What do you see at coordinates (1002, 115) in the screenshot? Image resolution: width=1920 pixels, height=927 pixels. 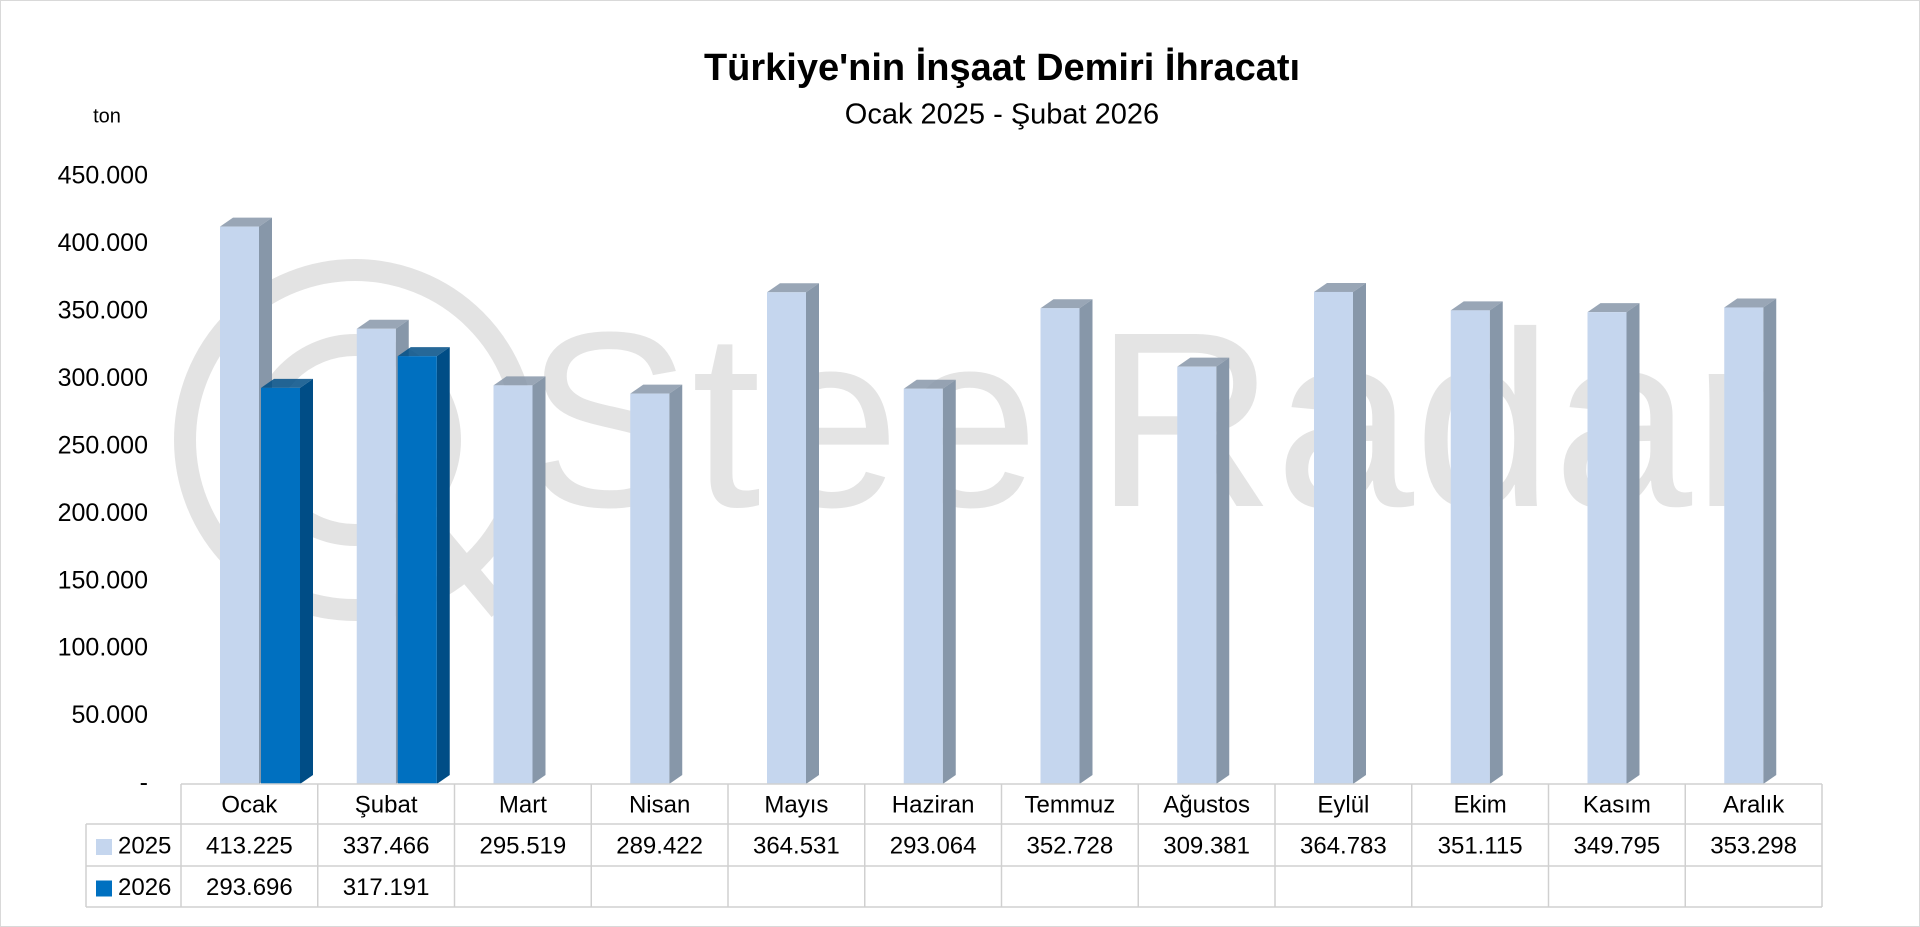 I see `chart-subtitle: Ocak 2025 - Şubat 2026` at bounding box center [1002, 115].